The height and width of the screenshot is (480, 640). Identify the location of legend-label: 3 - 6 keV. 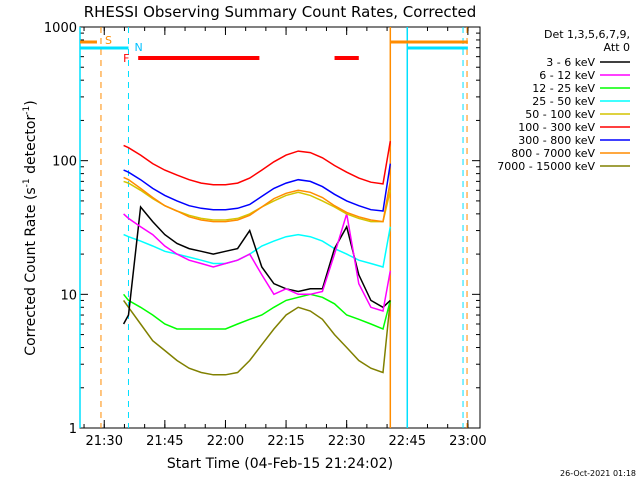
(570, 62).